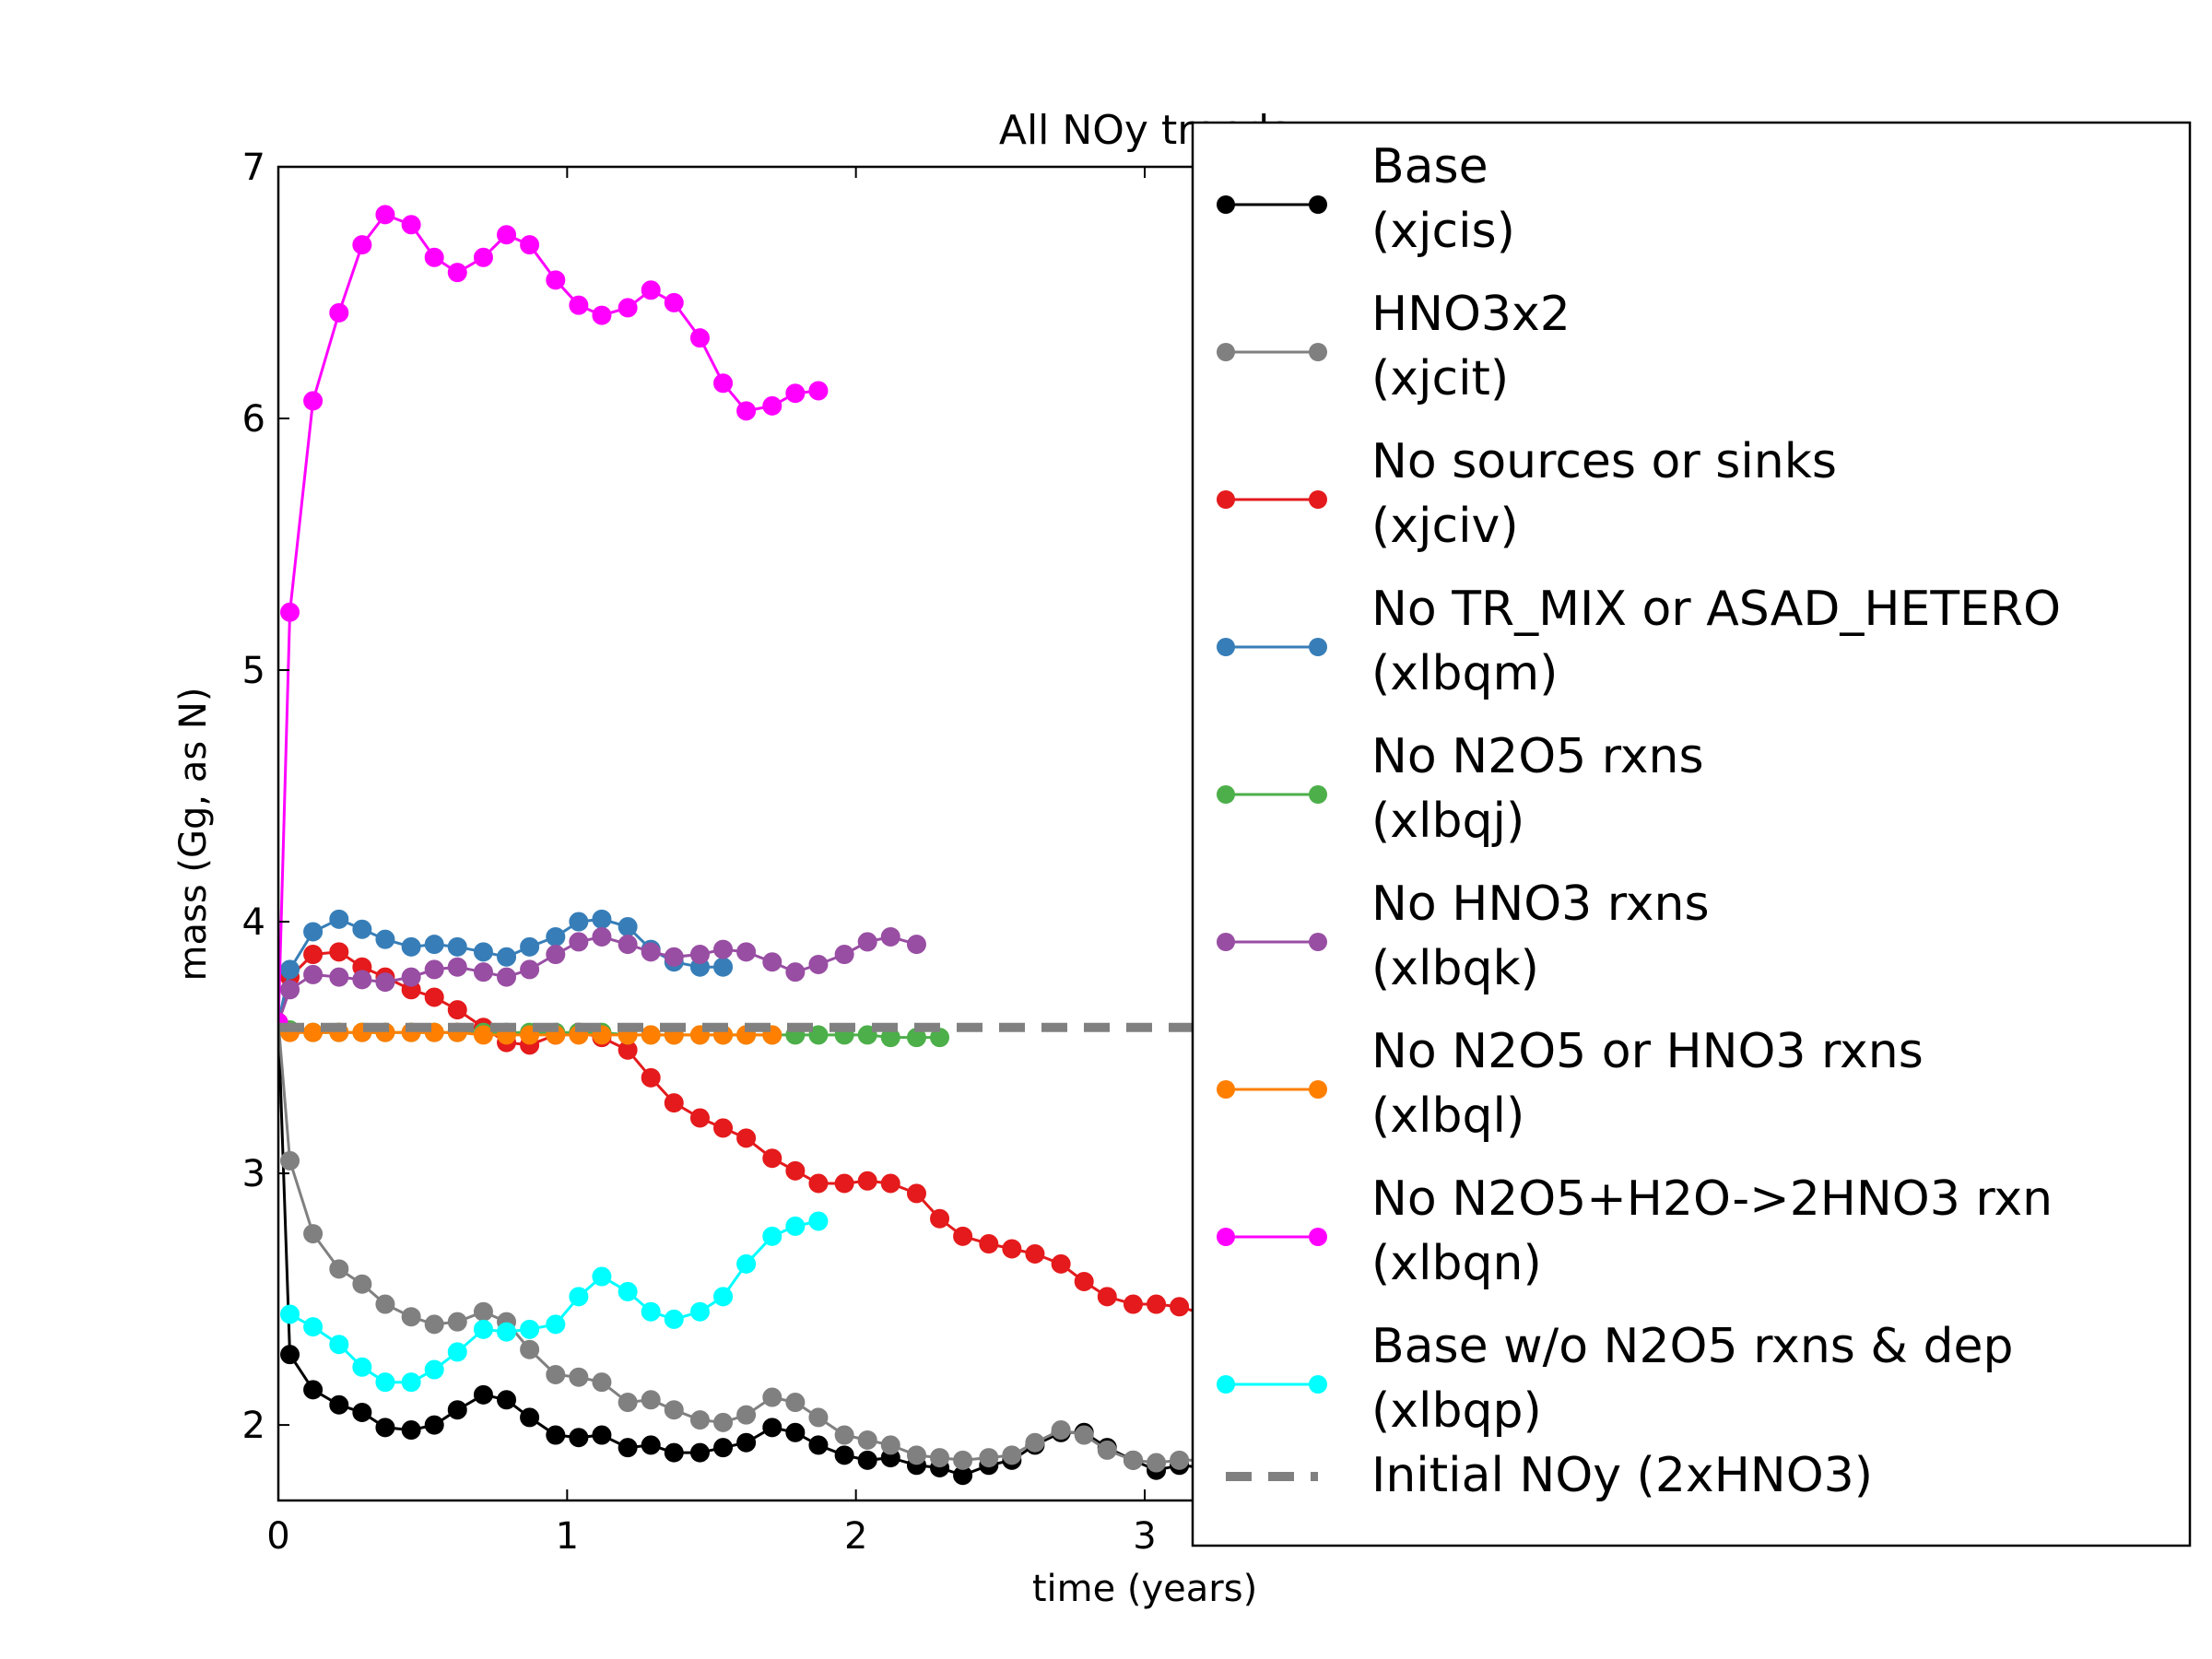 The width and height of the screenshot is (2212, 1659). What do you see at coordinates (1447, 1116) in the screenshot?
I see `legend-label: (xlbql)` at bounding box center [1447, 1116].